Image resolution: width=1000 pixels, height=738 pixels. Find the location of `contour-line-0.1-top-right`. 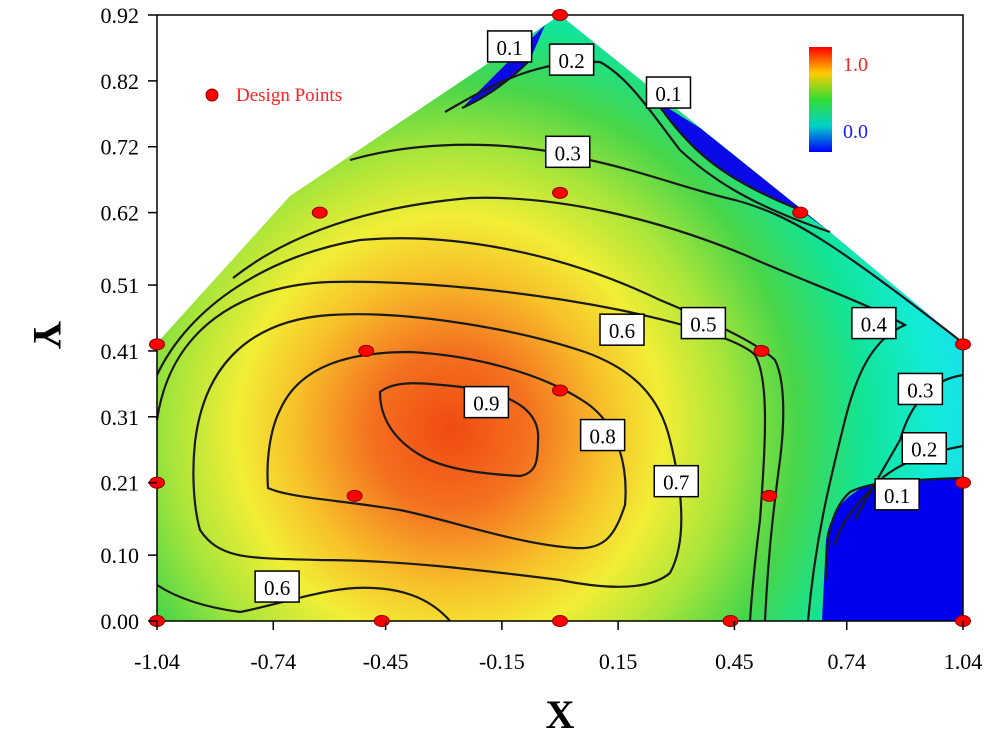

contour-line-0.1-top-right is located at coordinates (727, 155).